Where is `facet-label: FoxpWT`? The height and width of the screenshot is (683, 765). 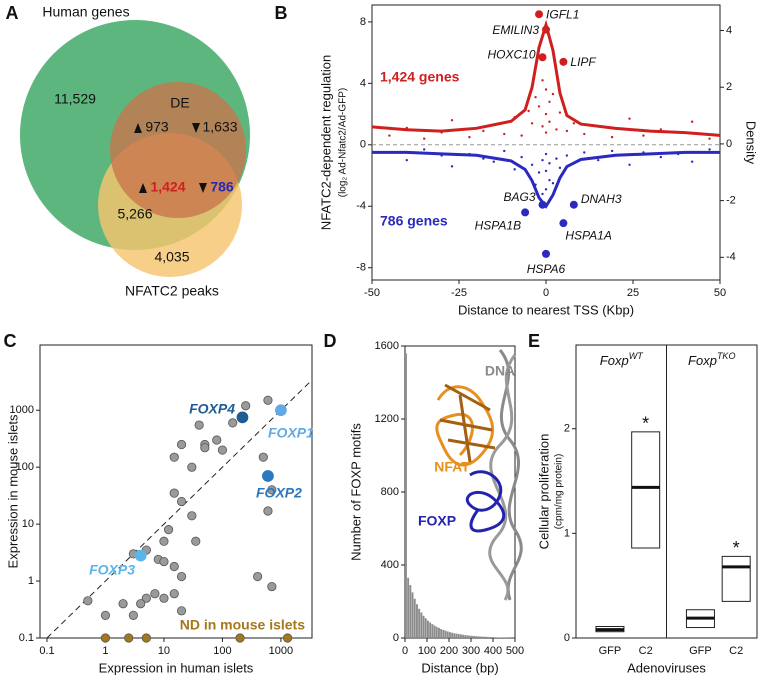 facet-label: FoxpWT is located at coordinates (622, 359).